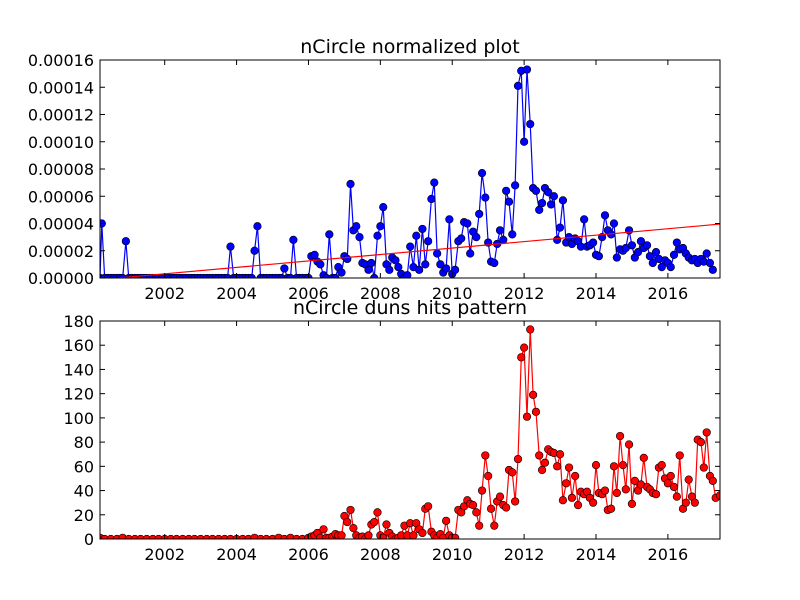 Image resolution: width=800 pixels, height=600 pixels. I want to click on duns-hits-plot-x-tick-label: 2012, so click(524, 554).